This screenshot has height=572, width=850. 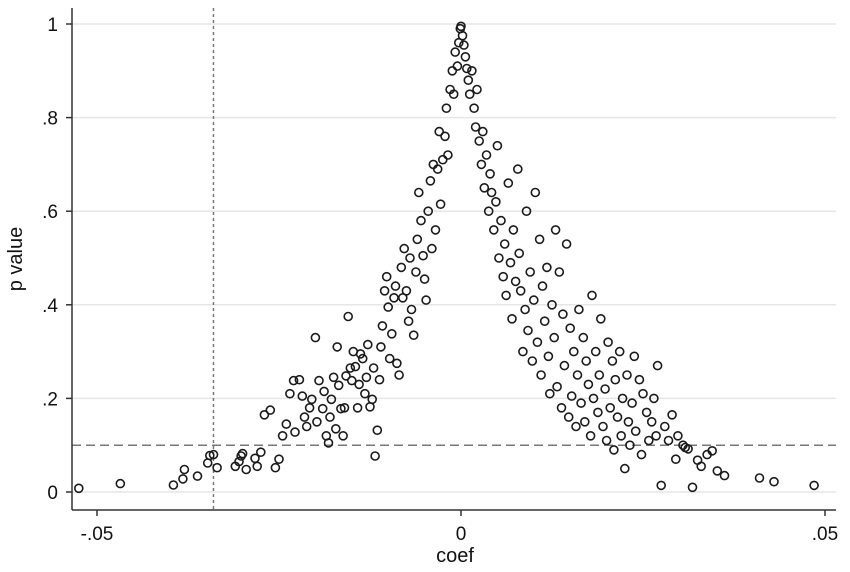 I want to click on y-tick-label: 1, so click(x=52, y=25).